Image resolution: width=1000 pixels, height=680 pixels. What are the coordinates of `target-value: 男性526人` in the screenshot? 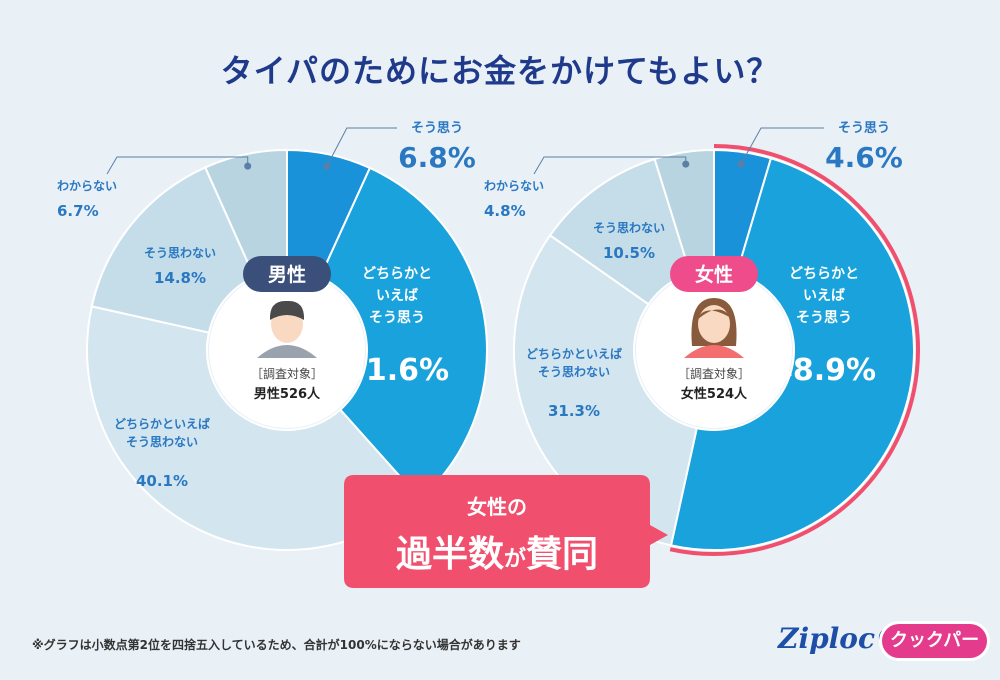 It's located at (287, 394).